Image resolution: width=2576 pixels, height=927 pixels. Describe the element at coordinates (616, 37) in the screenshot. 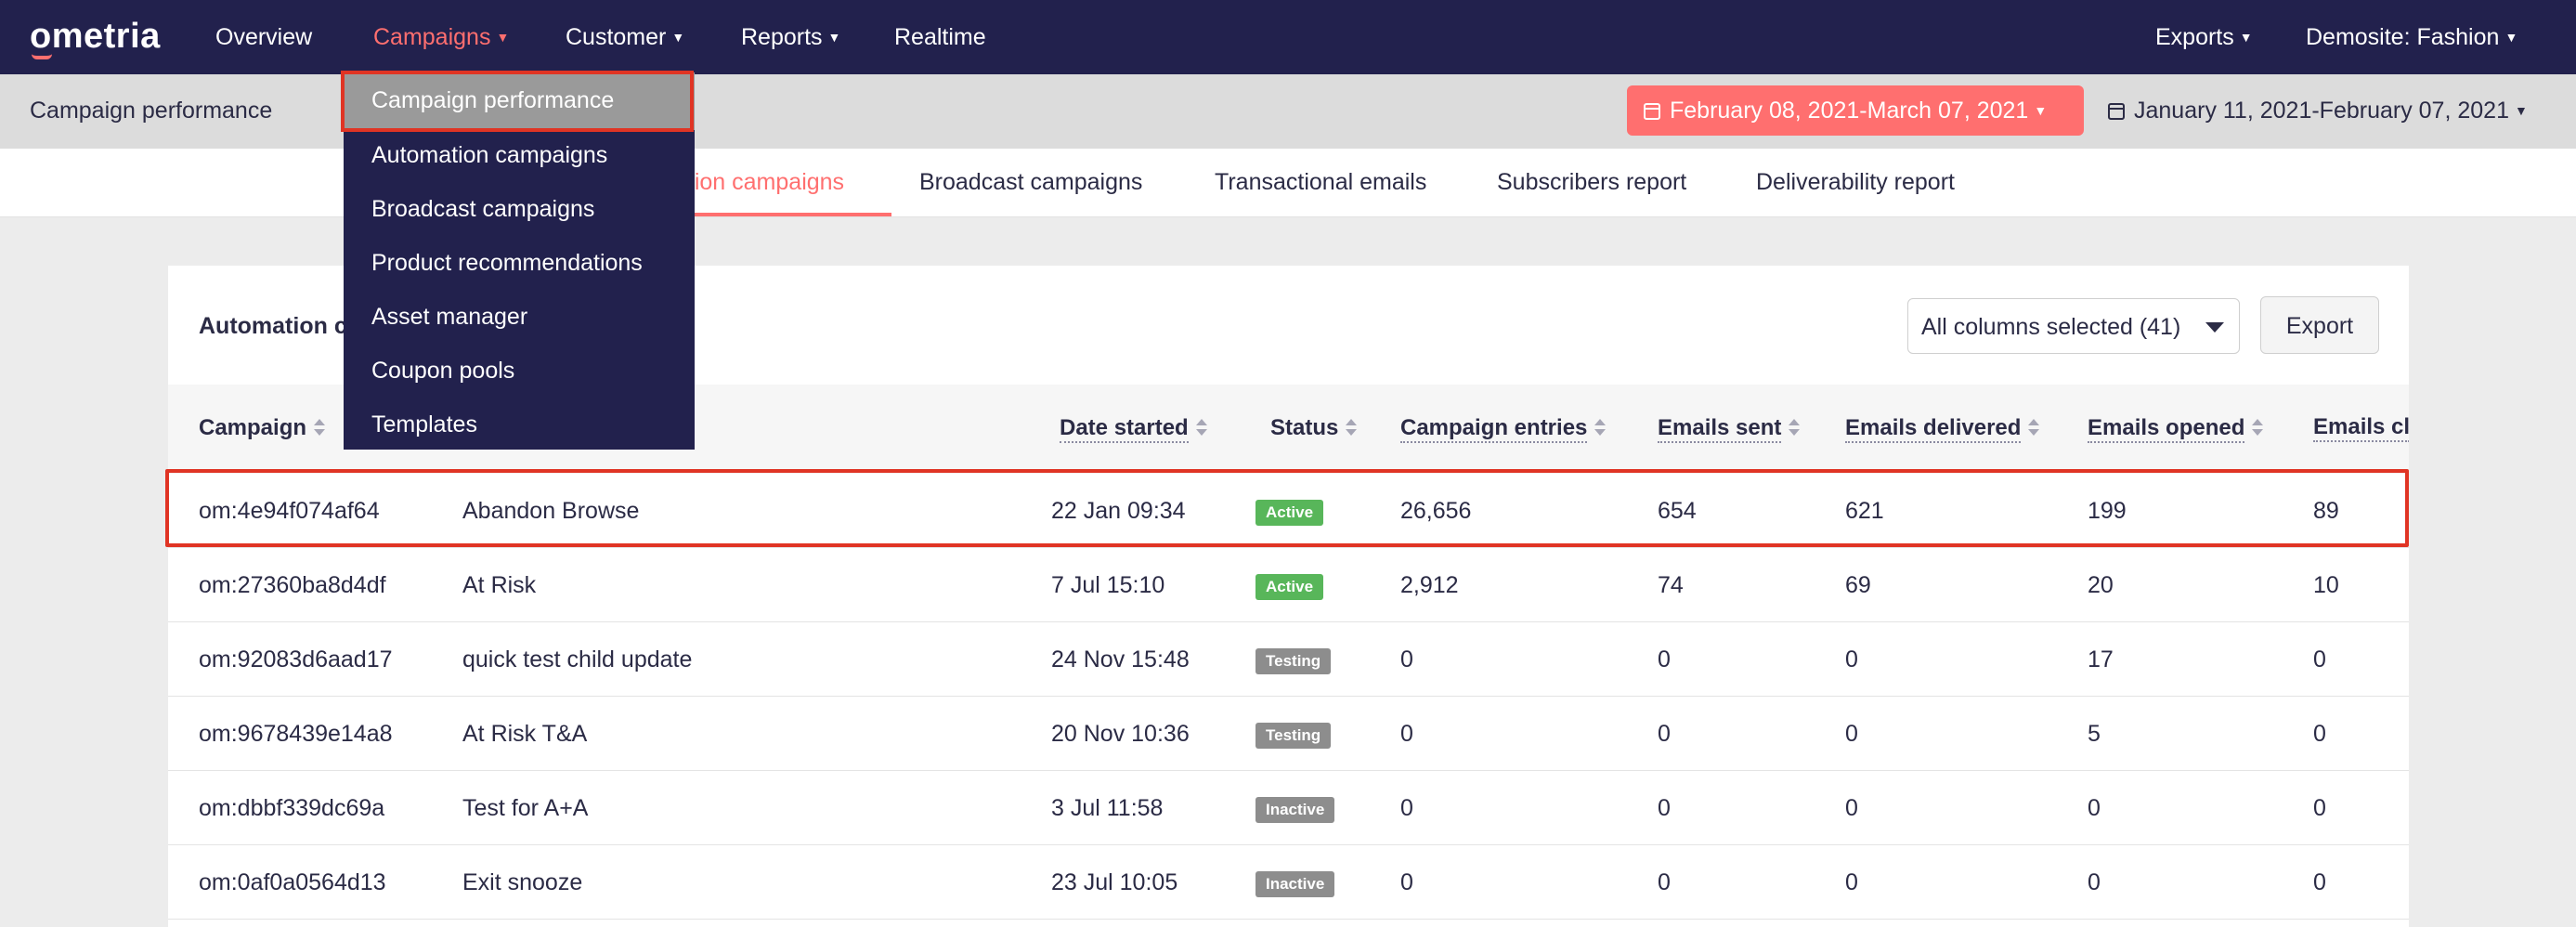

I see `nav-customer-label: Customer` at that location.